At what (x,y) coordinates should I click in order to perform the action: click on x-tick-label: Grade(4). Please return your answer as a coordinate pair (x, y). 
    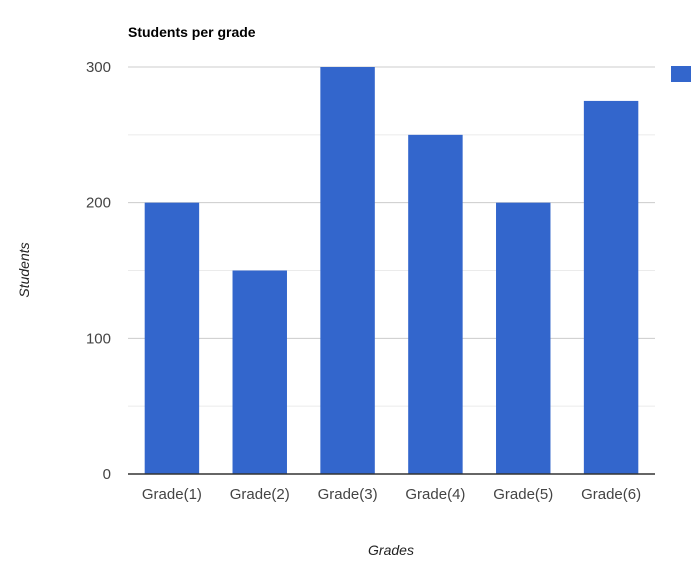
    Looking at the image, I should click on (435, 494).